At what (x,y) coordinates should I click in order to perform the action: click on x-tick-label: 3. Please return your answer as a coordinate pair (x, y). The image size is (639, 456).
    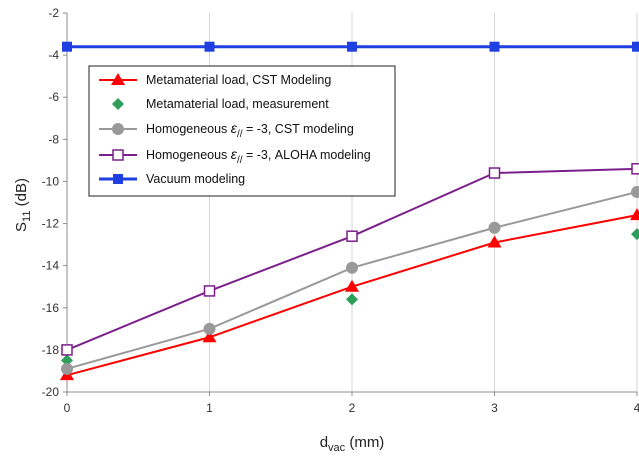
    Looking at the image, I should click on (494, 408).